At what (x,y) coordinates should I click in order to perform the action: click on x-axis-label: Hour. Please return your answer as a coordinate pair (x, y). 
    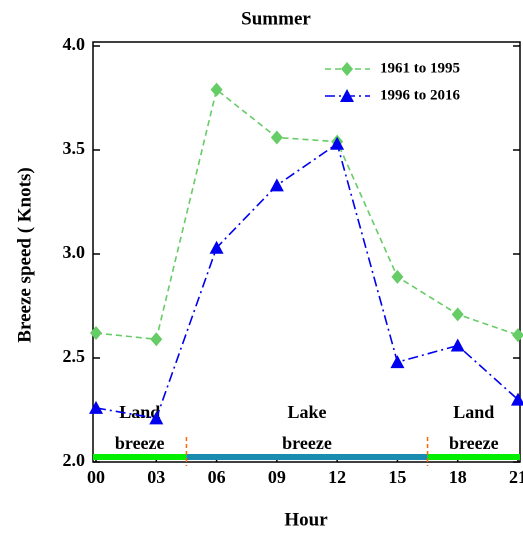
    Looking at the image, I should click on (306, 519).